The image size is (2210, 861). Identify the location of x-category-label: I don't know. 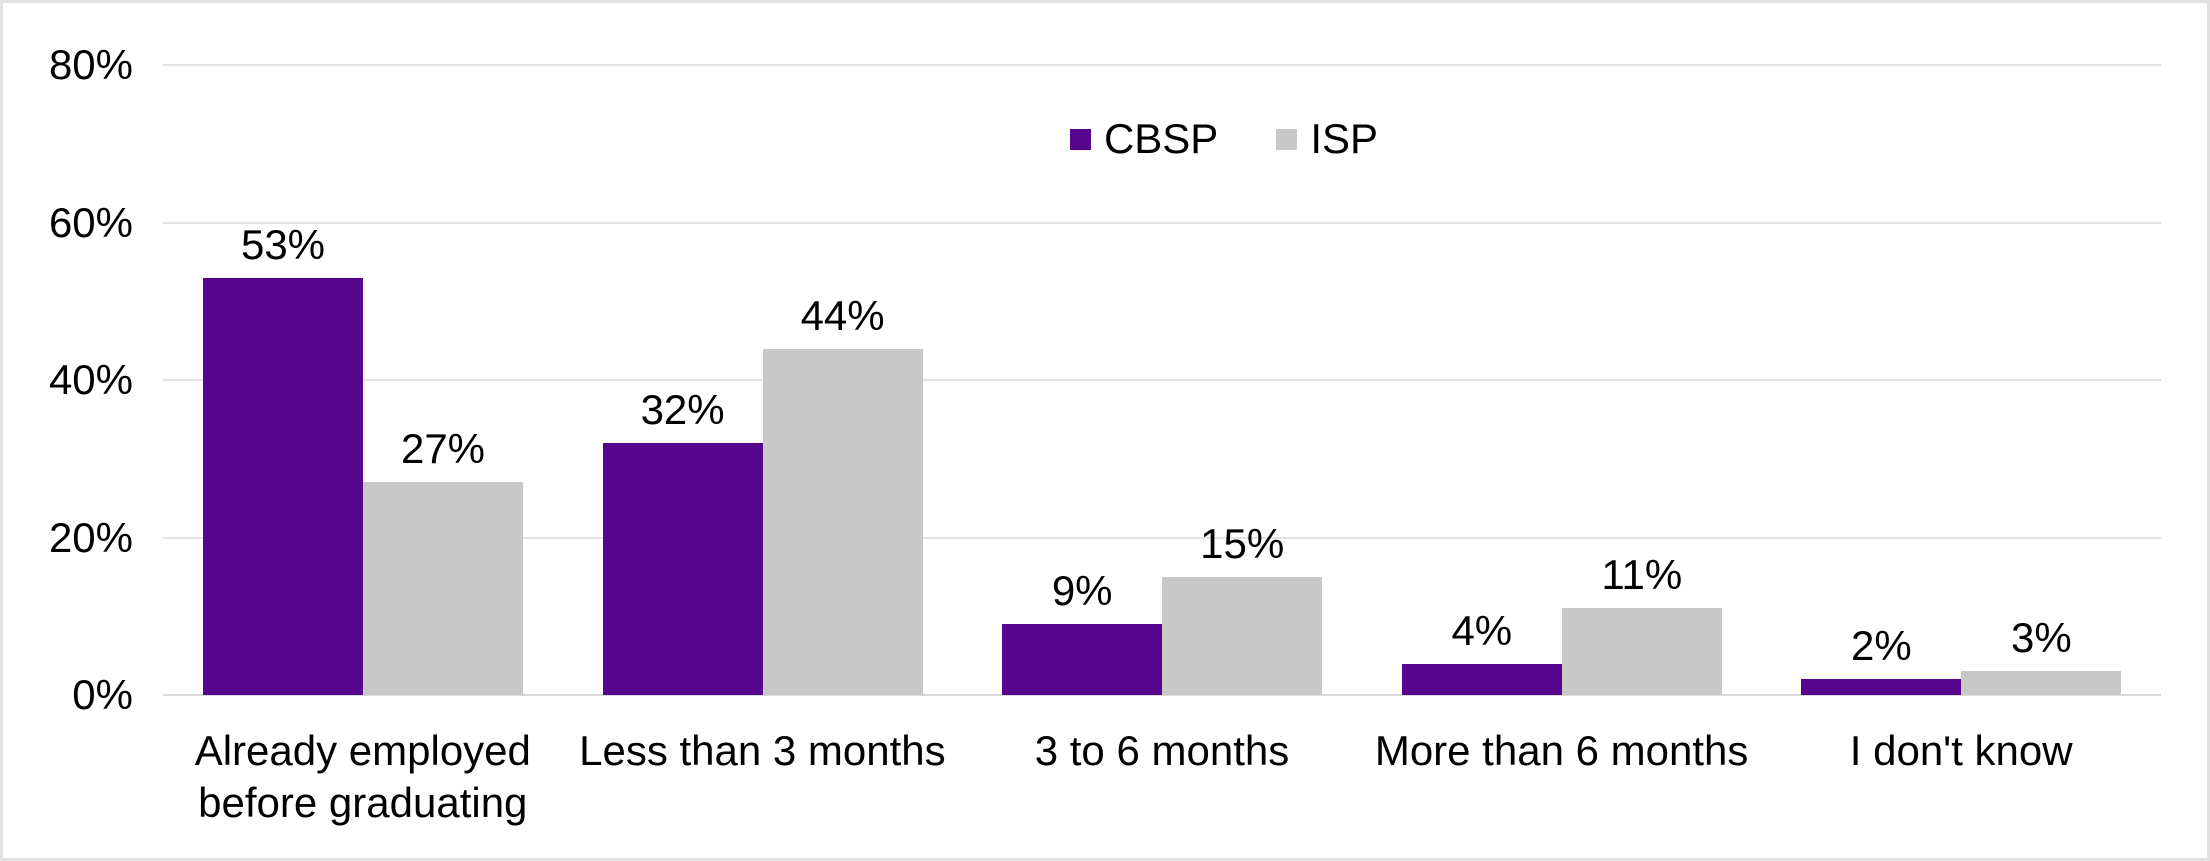
(1961, 750).